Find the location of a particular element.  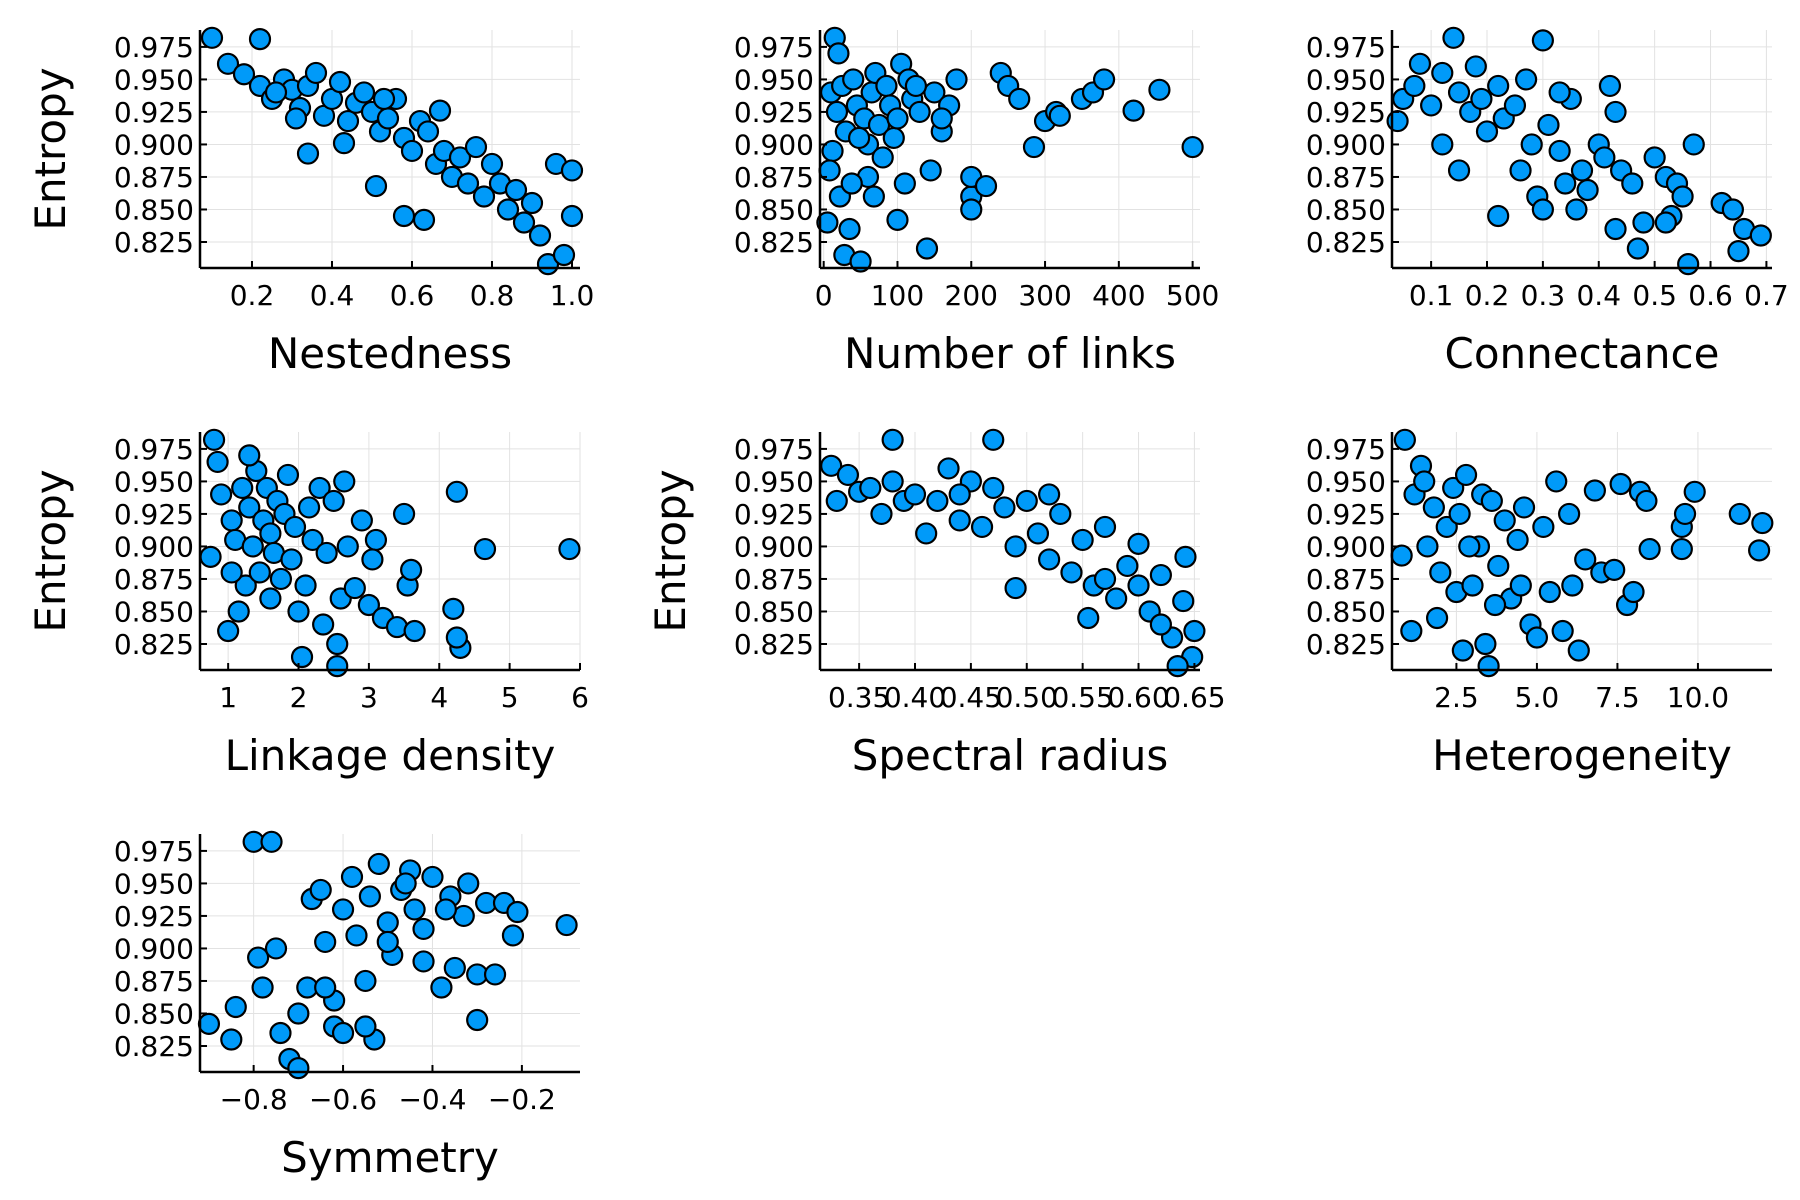

x-tick-label: 0.2 is located at coordinates (252, 295).